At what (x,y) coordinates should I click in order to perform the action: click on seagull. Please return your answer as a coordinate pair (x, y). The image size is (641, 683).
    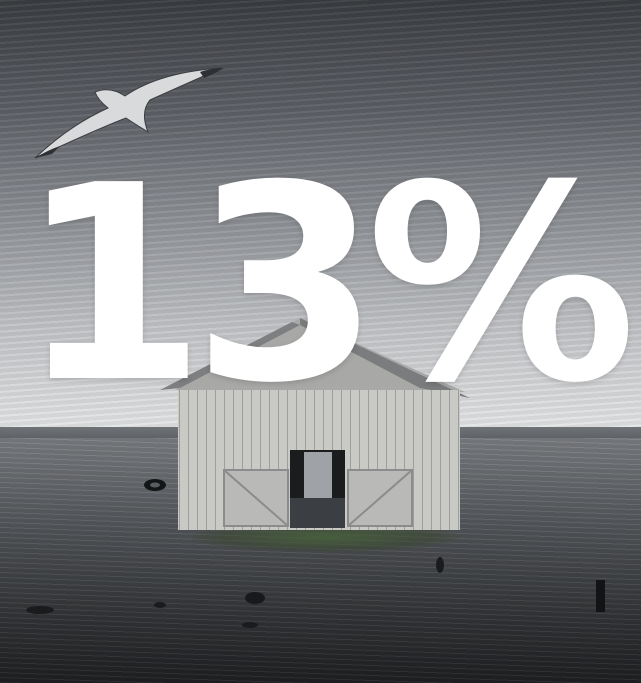
    Looking at the image, I should click on (129, 113).